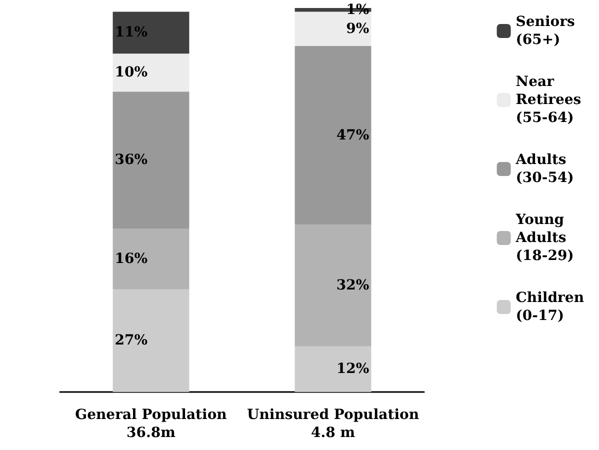 This screenshot has height=450, width=599. Describe the element at coordinates (353, 369) in the screenshot. I see `data-label: 12%` at that location.